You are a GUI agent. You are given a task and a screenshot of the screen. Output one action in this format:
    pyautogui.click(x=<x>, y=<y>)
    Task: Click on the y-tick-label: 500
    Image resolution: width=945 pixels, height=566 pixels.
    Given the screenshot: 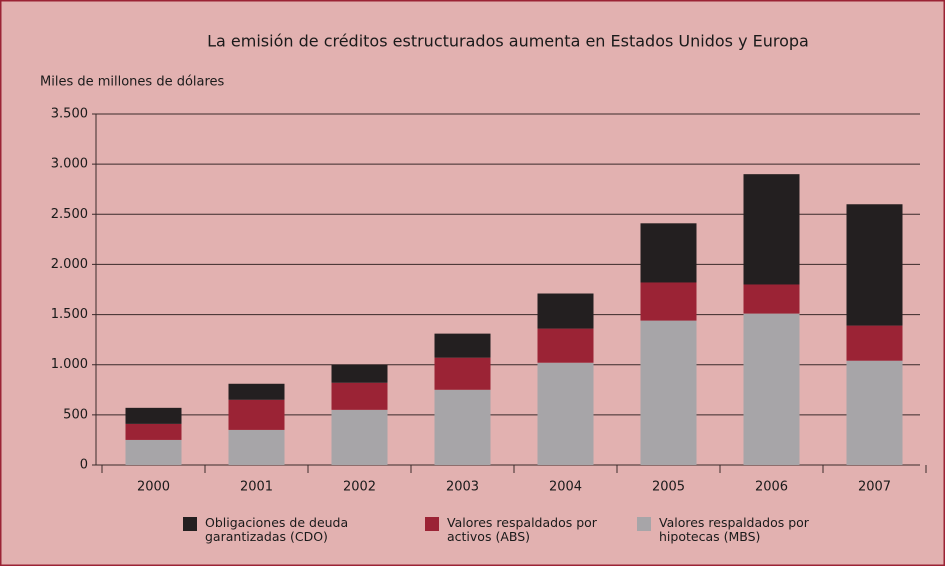 What is the action you would take?
    pyautogui.click(x=75, y=414)
    